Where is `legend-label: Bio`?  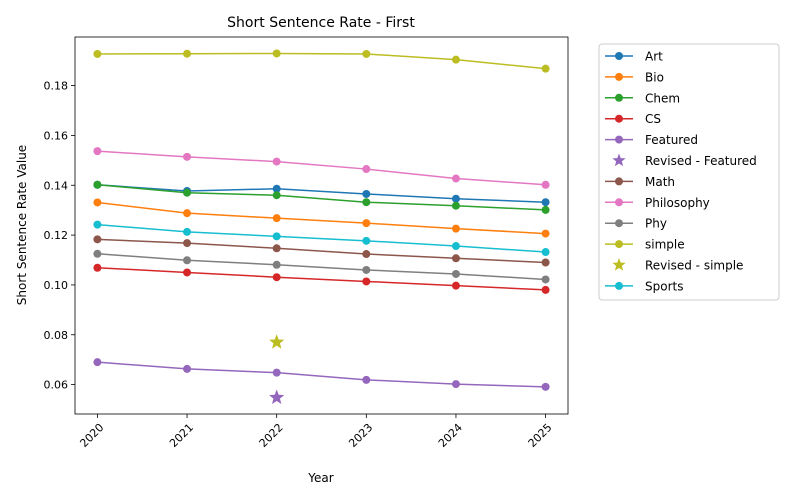 legend-label: Bio is located at coordinates (654, 77).